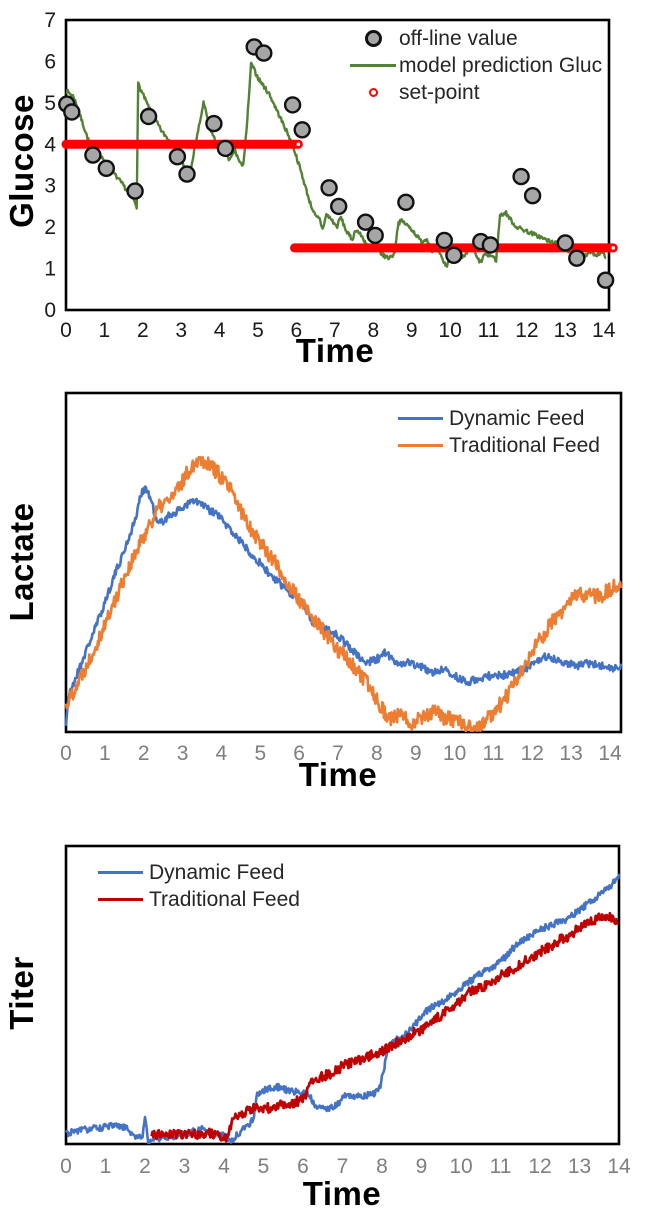 This screenshot has height=1218, width=658. What do you see at coordinates (373, 92) in the screenshot?
I see `set-point-marker-icon` at bounding box center [373, 92].